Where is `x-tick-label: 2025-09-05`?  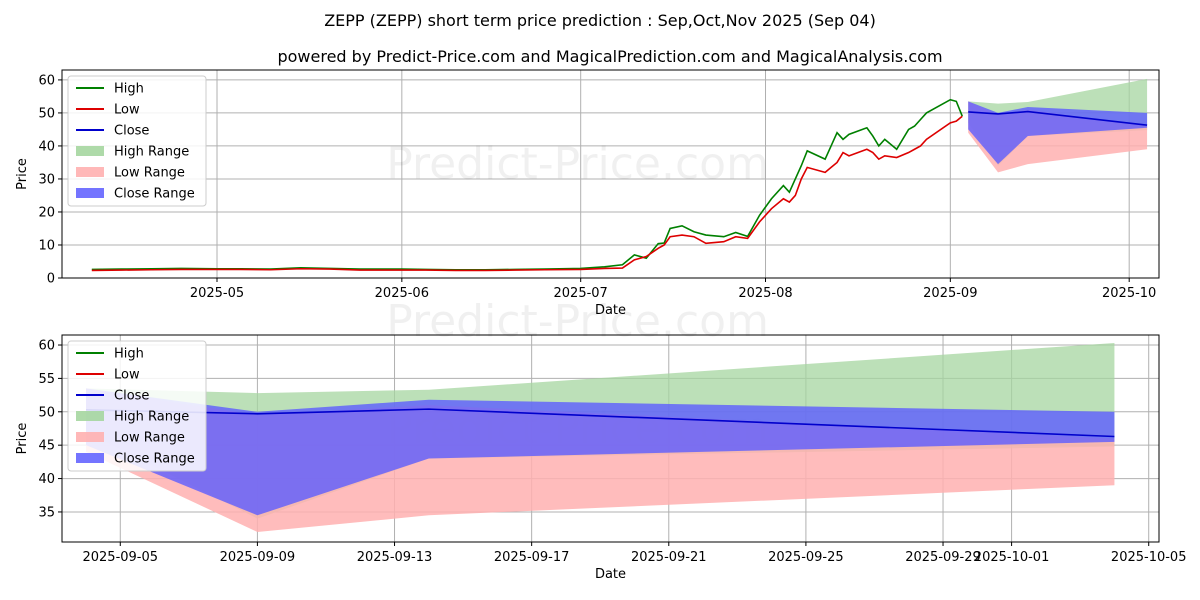
x-tick-label: 2025-09-05 is located at coordinates (120, 557).